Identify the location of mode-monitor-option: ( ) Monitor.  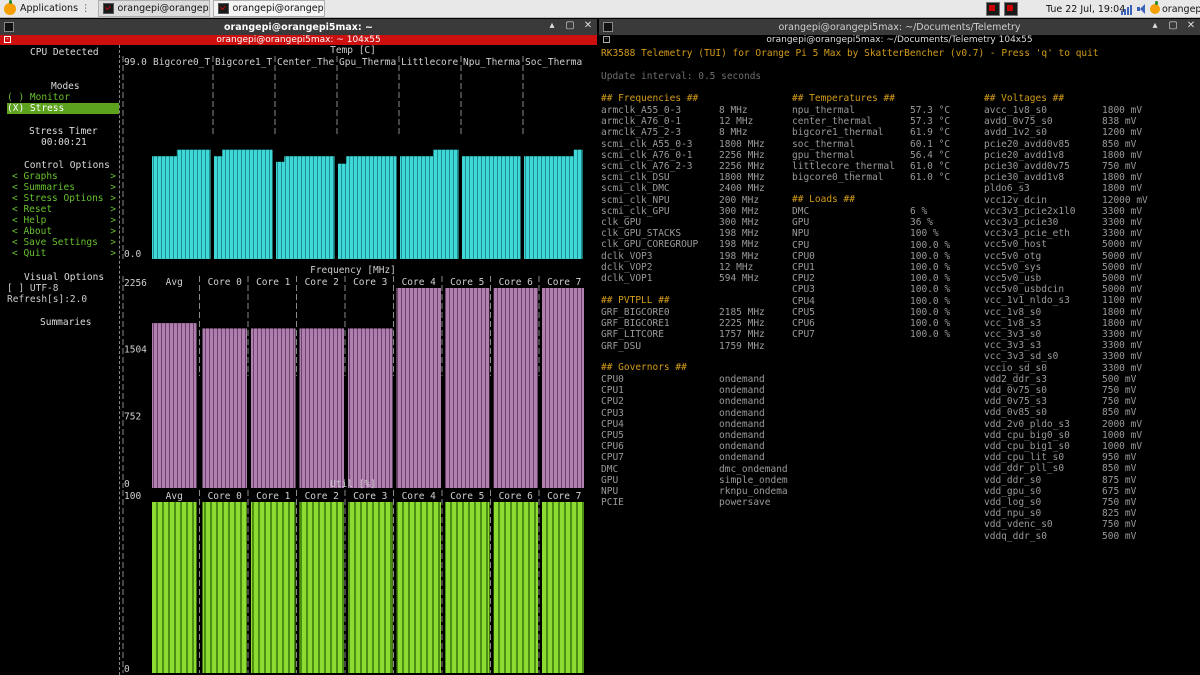
(38, 97).